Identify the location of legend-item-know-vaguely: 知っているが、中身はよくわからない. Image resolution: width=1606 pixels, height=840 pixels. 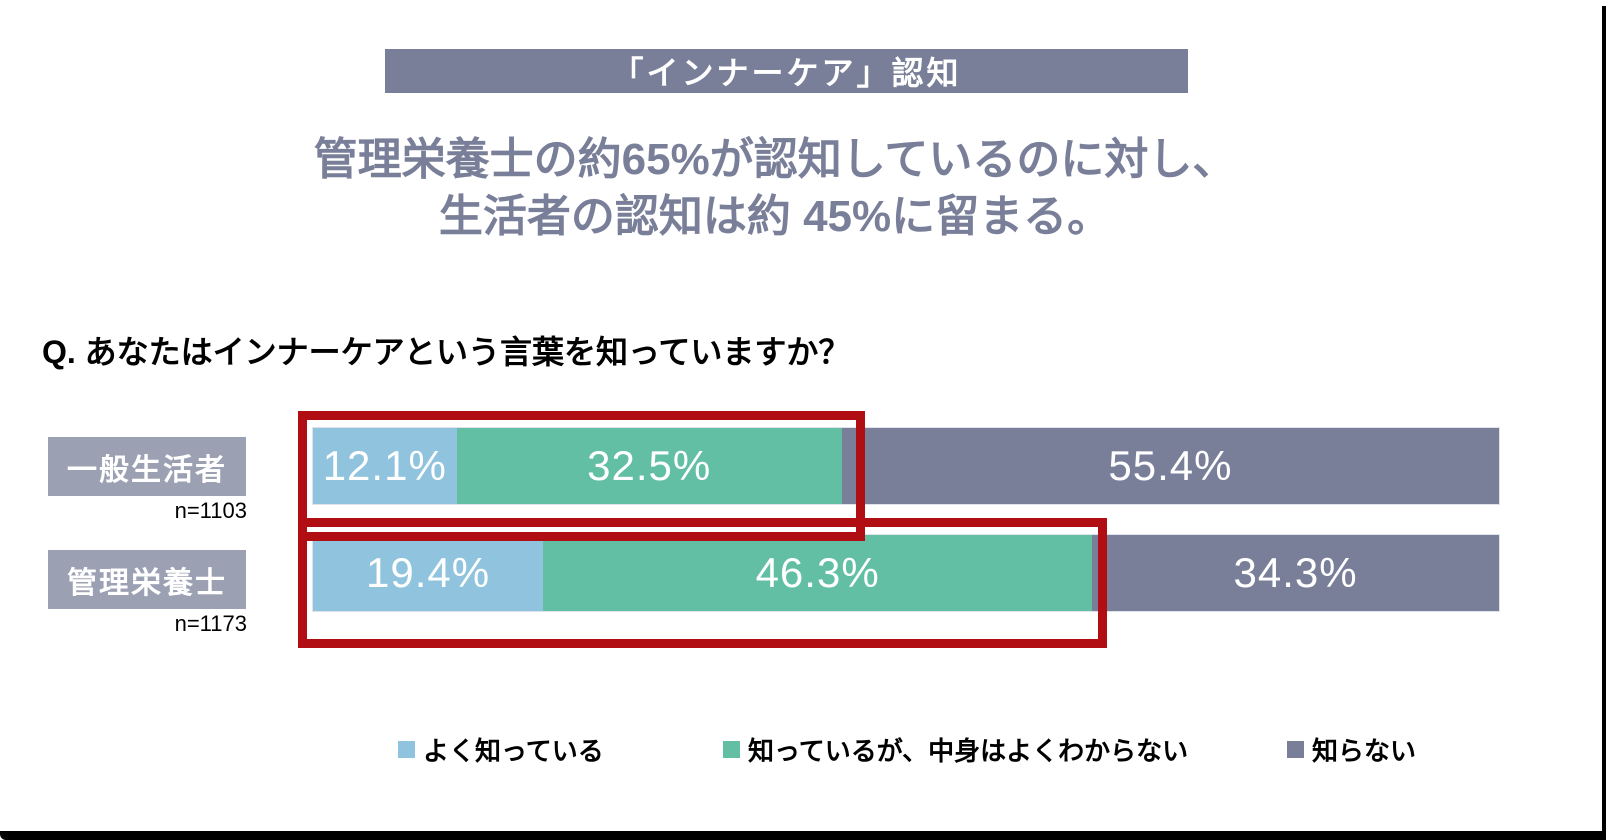
(955, 749).